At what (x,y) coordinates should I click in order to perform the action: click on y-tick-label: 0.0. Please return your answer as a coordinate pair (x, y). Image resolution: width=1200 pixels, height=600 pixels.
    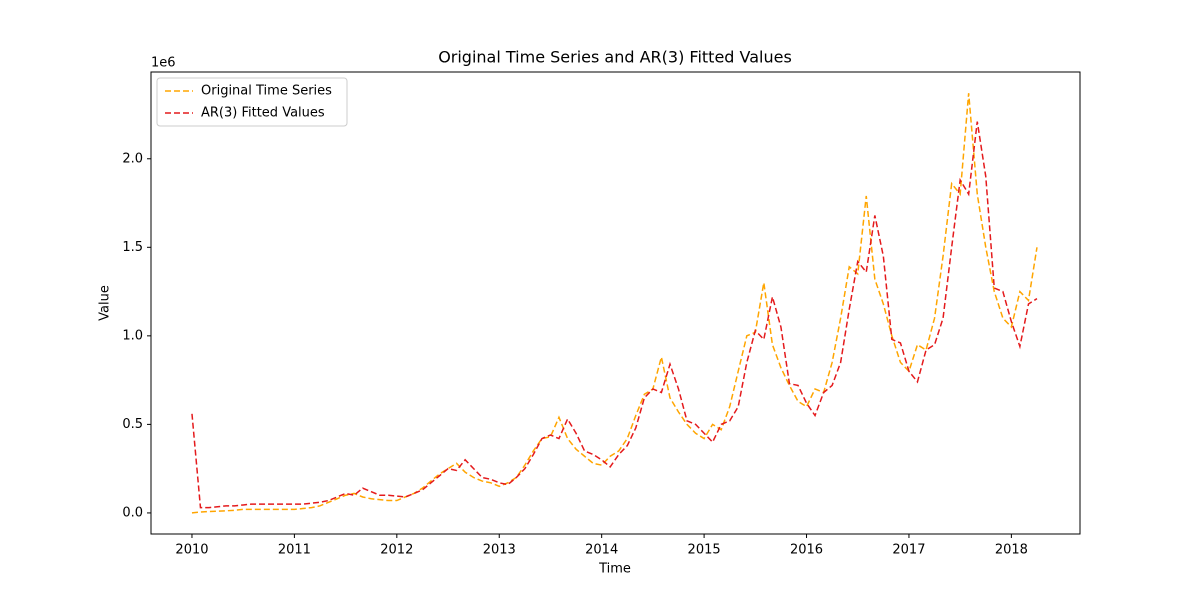
    Looking at the image, I should click on (132, 512).